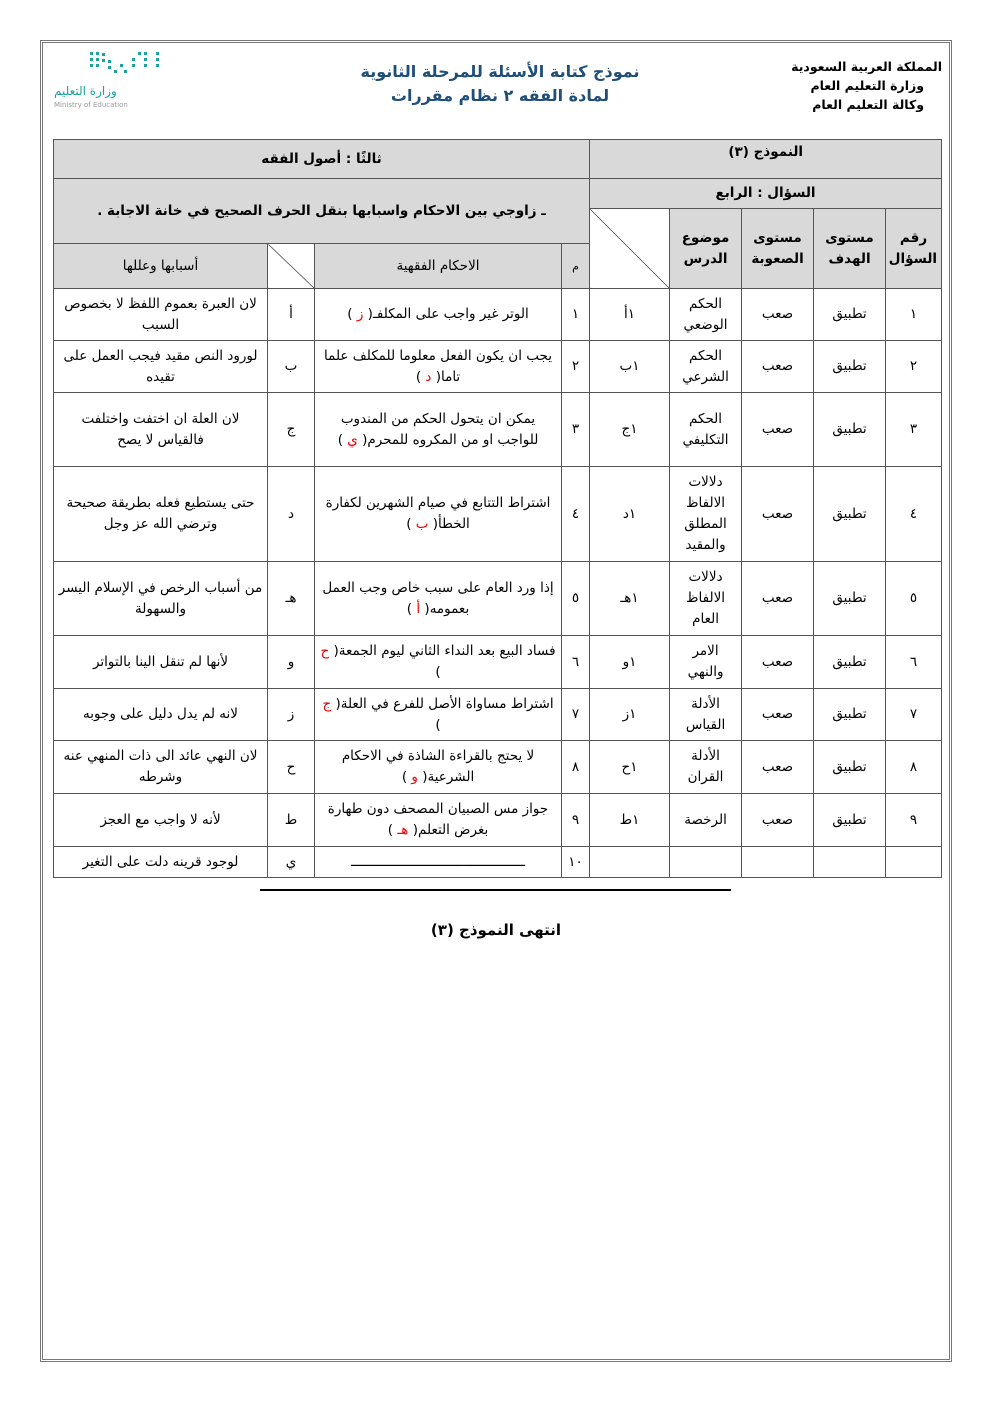 The image size is (992, 1403). Describe the element at coordinates (630, 366) in the screenshot. I see `answer-key-cell: ١ب` at that location.